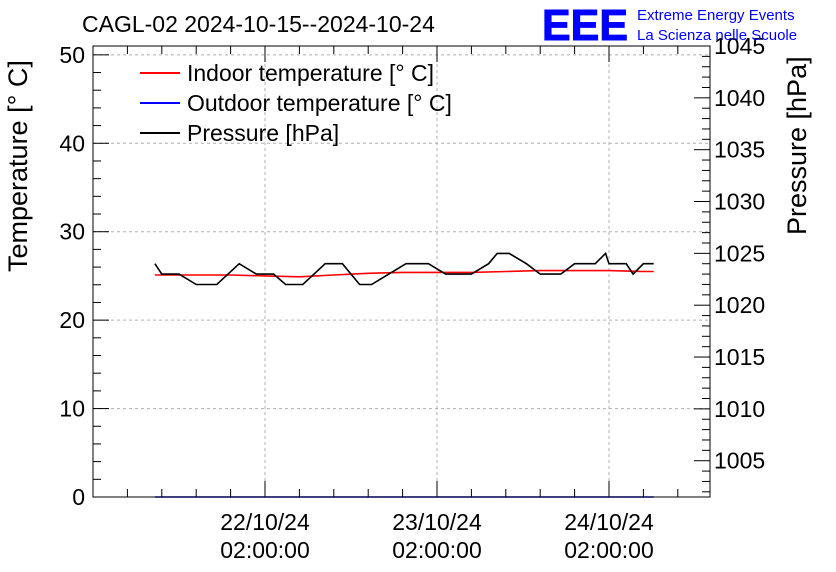  What do you see at coordinates (739, 409) in the screenshot?
I see `right-axis-tick-label: 1010` at bounding box center [739, 409].